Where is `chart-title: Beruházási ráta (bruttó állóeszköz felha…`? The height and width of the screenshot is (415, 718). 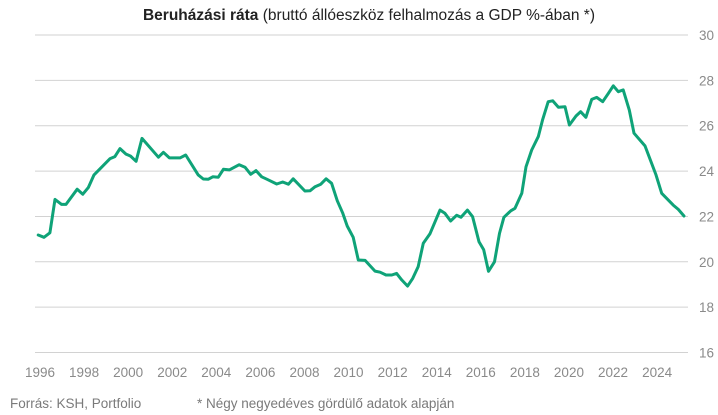 chart-title: Beruházási ráta (bruttó állóeszköz felha… is located at coordinates (369, 15).